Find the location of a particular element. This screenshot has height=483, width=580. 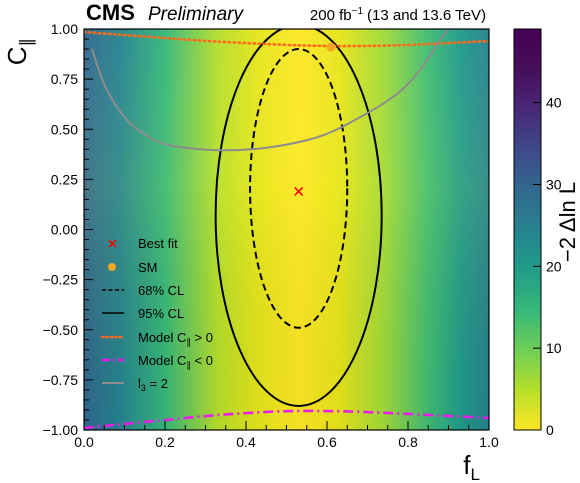

y-axis-ticks: −1.00 −0.75 −0.50 −0.25 0.00 0.25 0.50 0.75 1.00 is located at coordinates (68, 229).